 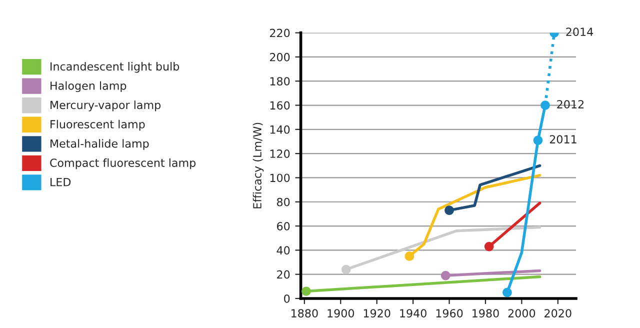 What do you see at coordinates (99, 144) in the screenshot?
I see `legend-label: Metal-halide lamp` at bounding box center [99, 144].